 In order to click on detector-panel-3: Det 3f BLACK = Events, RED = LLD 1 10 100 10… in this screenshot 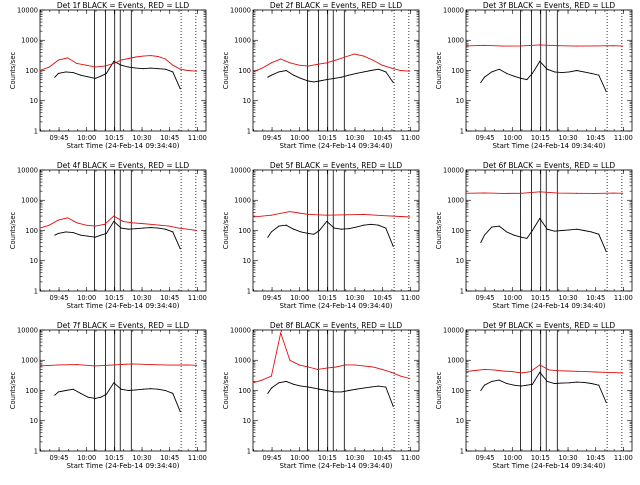, I will do `click(534, 75)`.